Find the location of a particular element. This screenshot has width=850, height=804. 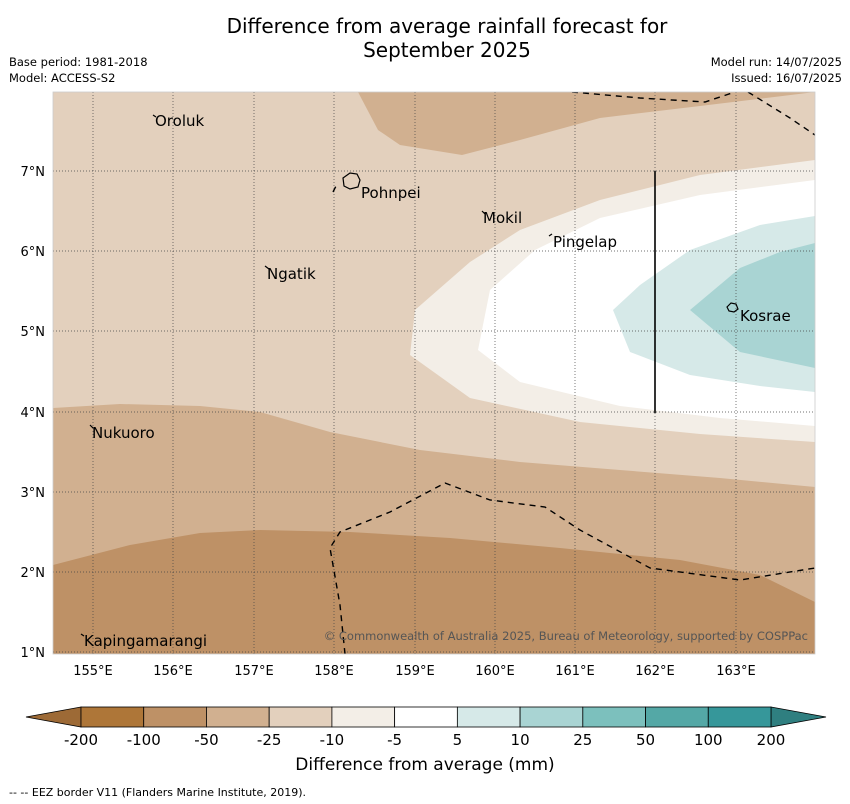

eez-border-north is located at coordinates (653, 97).